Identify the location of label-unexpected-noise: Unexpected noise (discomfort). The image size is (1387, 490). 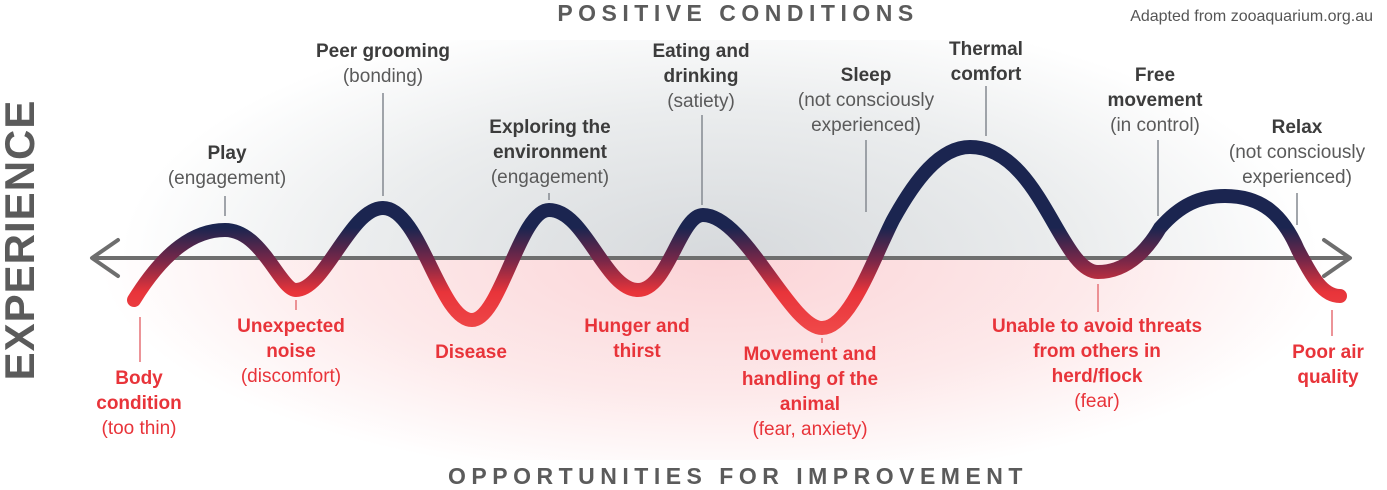
(291, 351).